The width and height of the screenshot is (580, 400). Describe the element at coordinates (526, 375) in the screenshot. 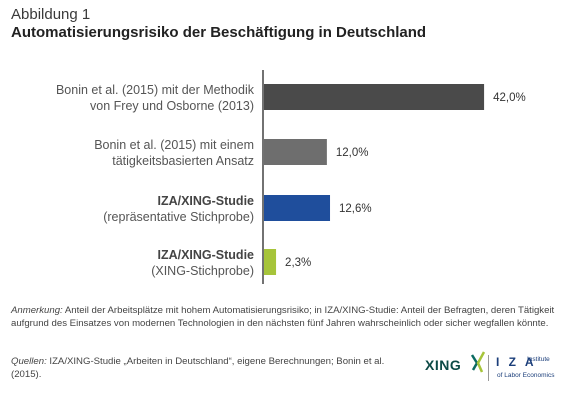

I see `iza-logo-subtitle-2: of Labor Economics` at that location.